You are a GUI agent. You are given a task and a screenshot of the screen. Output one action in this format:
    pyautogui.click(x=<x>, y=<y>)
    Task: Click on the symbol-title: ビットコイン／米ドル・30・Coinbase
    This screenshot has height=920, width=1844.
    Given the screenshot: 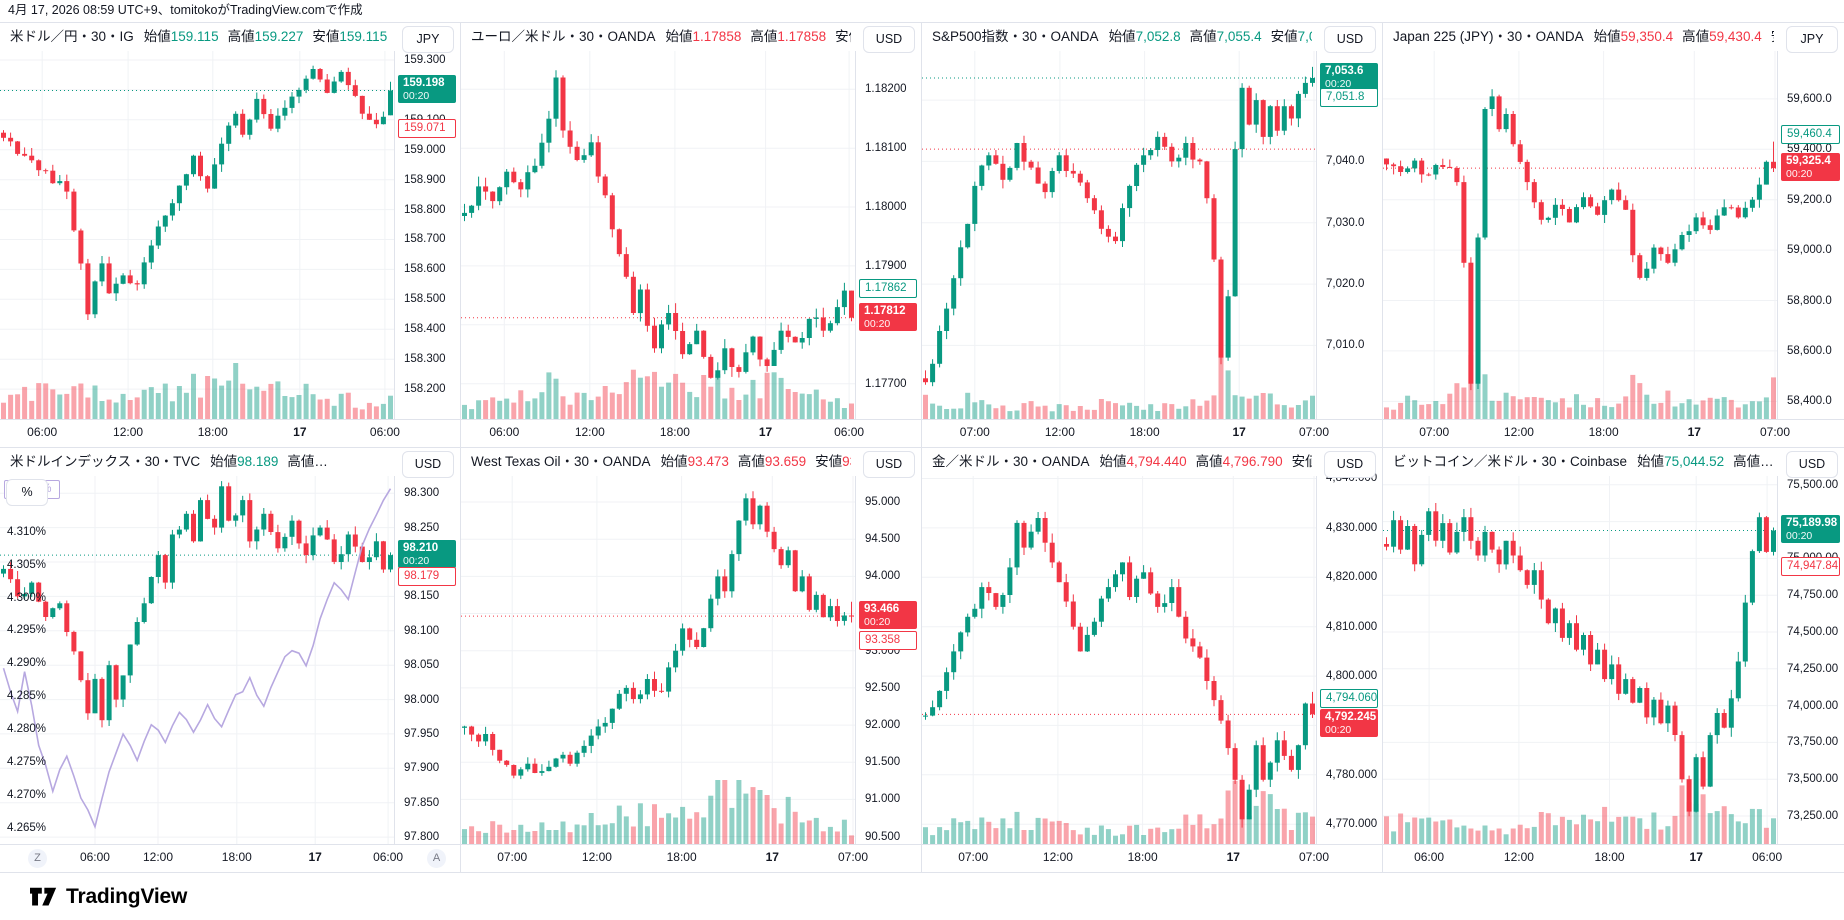 What is the action you would take?
    pyautogui.click(x=1510, y=461)
    